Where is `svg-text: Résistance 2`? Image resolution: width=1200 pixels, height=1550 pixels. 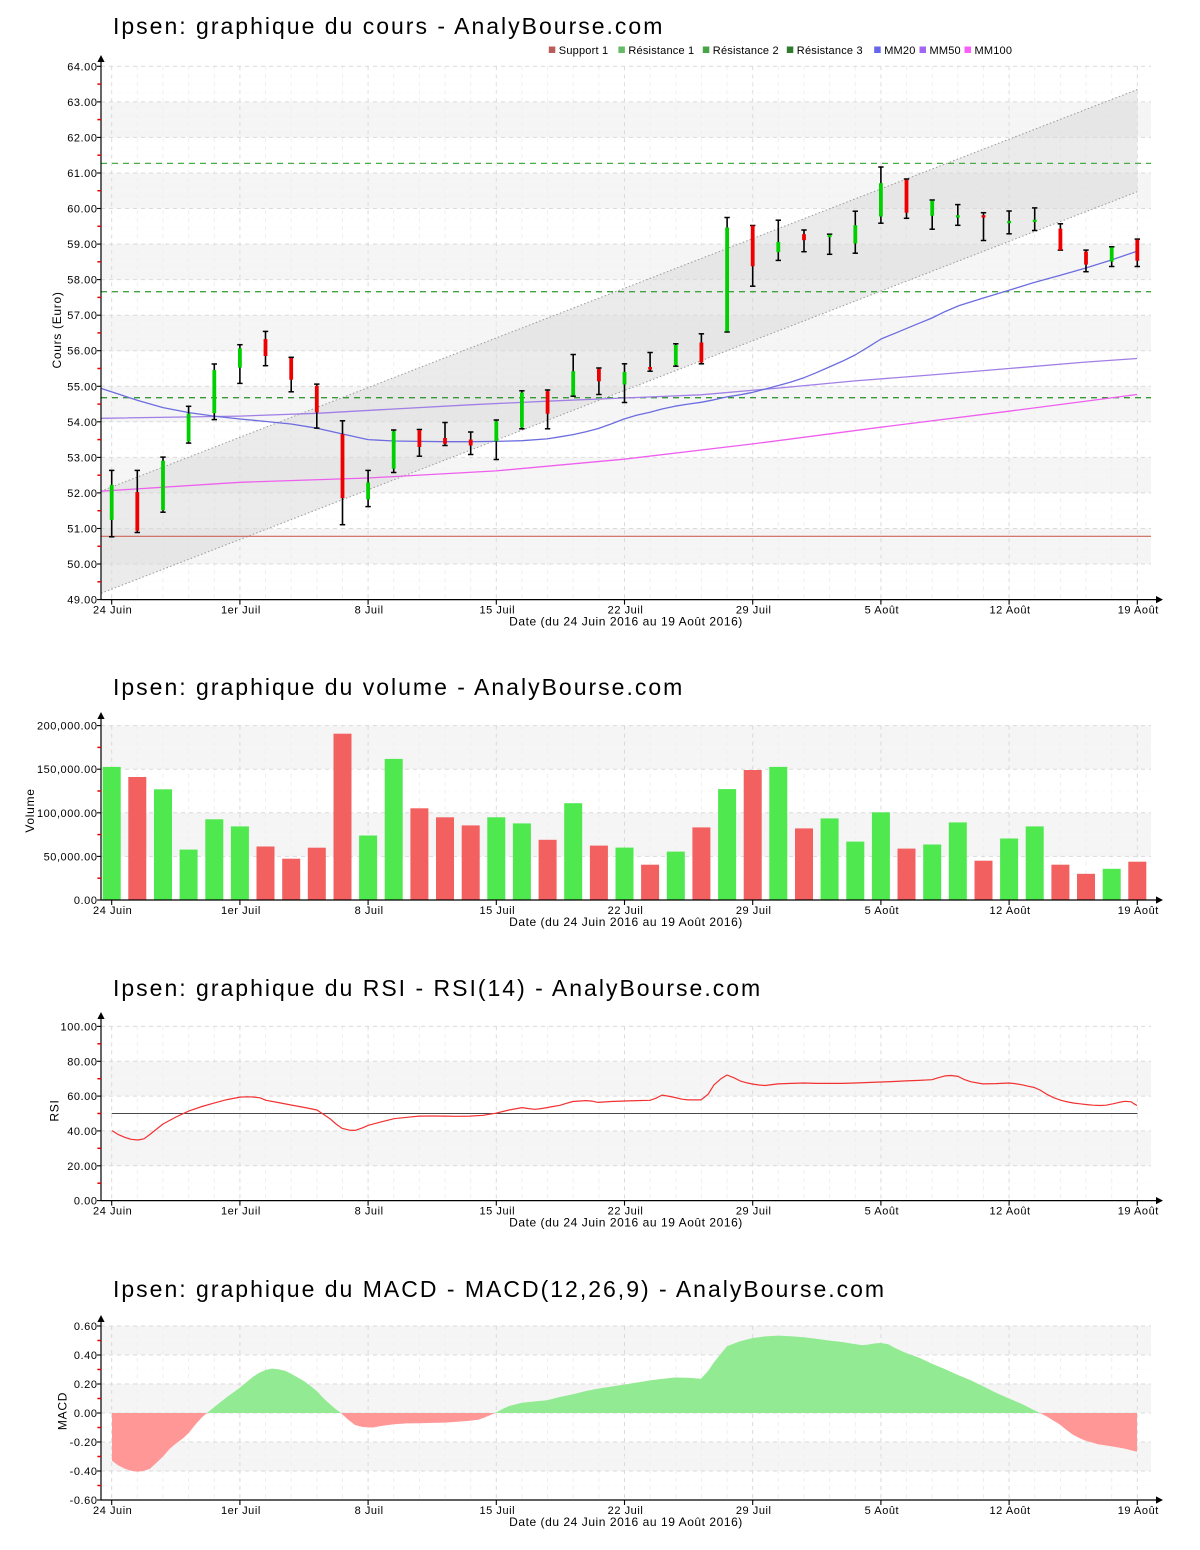
svg-text: Résistance 2 is located at coordinates (746, 51).